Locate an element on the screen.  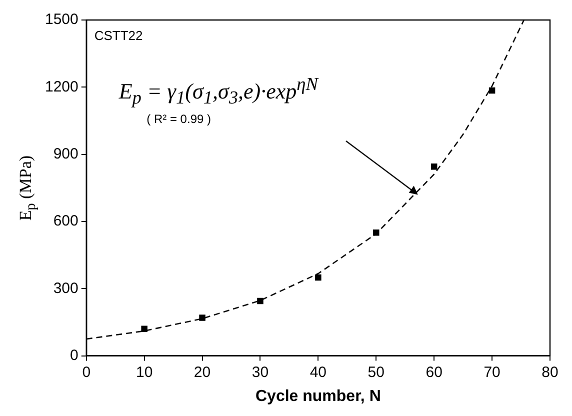
x-tick-label: 30 is located at coordinates (260, 372).